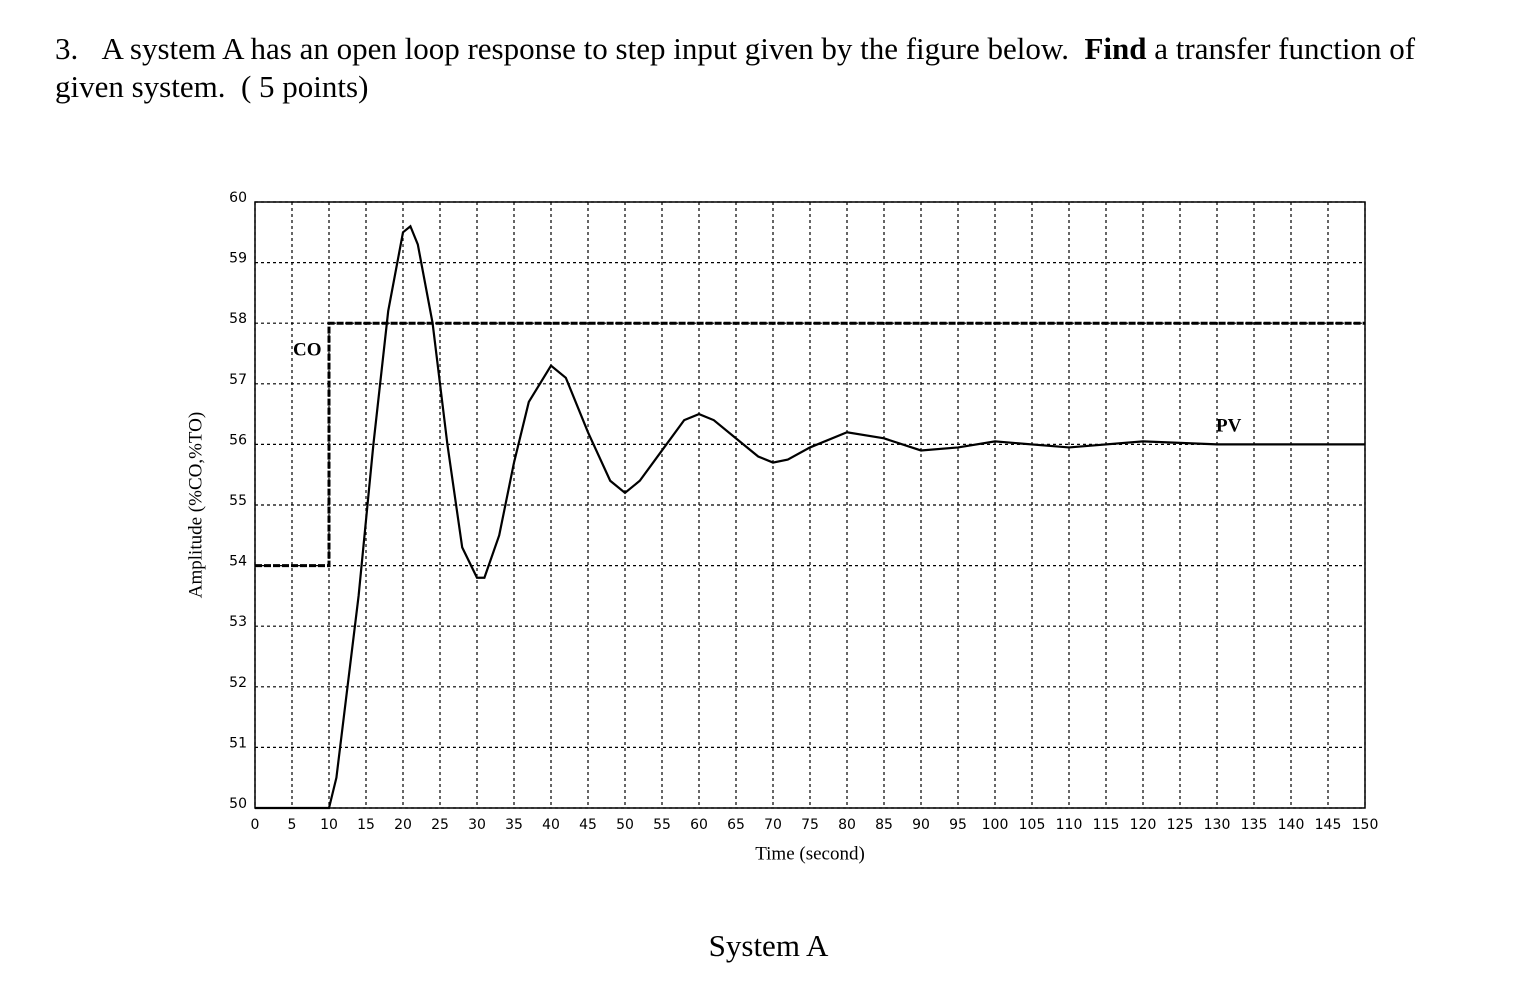  Describe the element at coordinates (238, 743) in the screenshot. I see `y-tick-label: 51` at that location.